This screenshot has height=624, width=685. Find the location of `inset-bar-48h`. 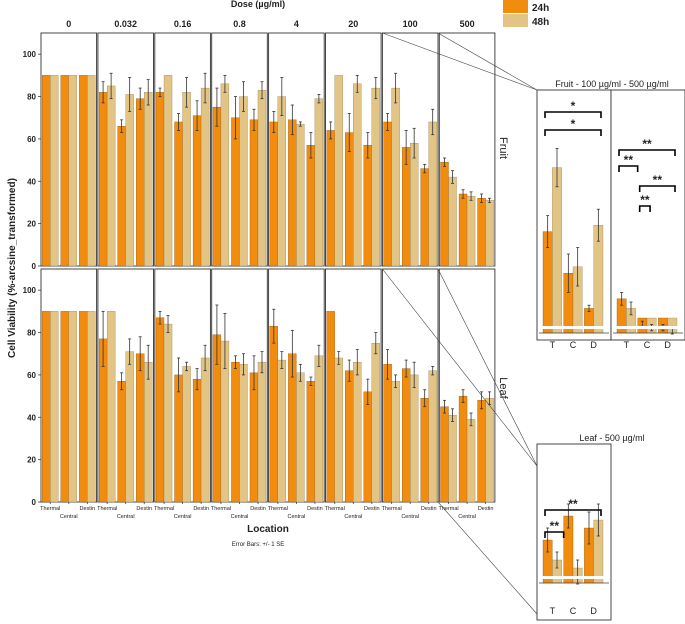

inset-bar-48h is located at coordinates (557, 250).